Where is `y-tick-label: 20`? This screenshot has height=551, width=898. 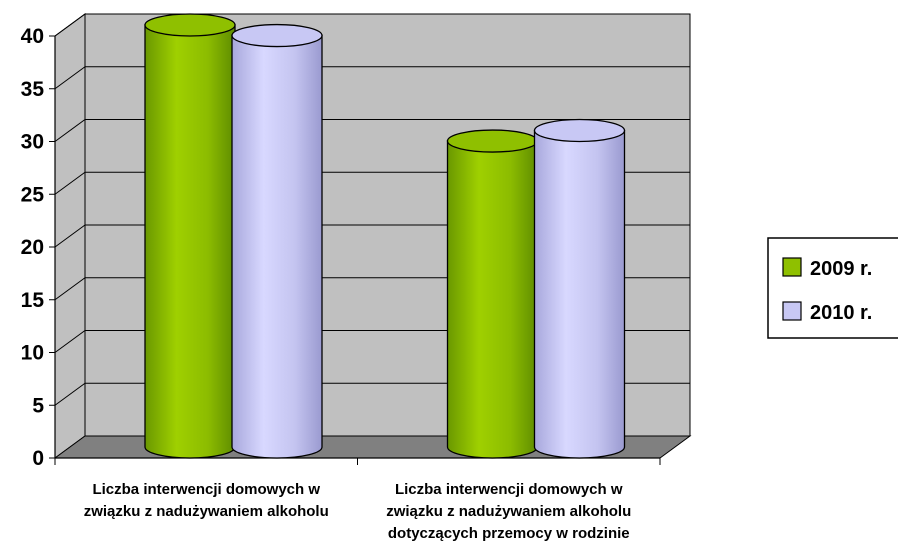
y-tick-label: 20 is located at coordinates (32, 247).